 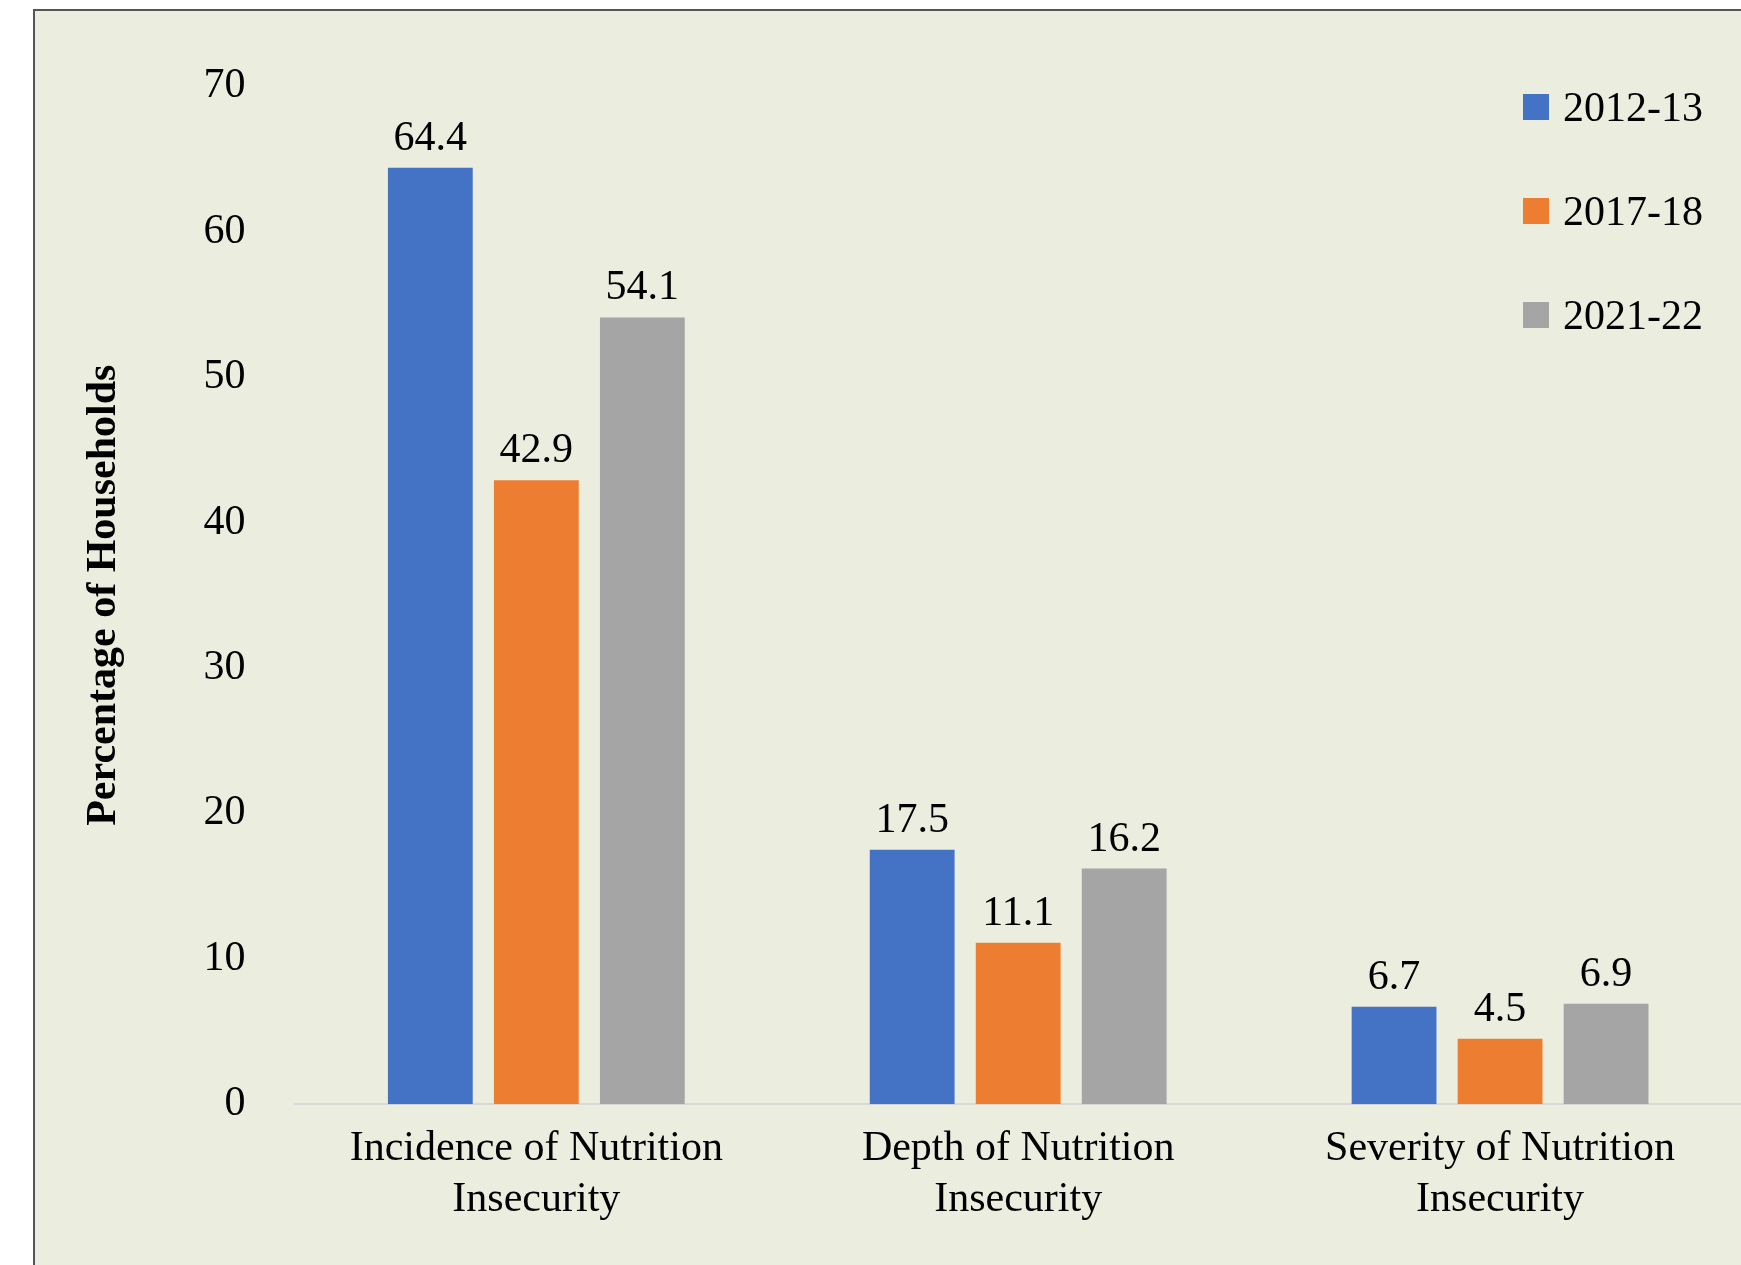 I want to click on data-label: 54.1, so click(x=642, y=285).